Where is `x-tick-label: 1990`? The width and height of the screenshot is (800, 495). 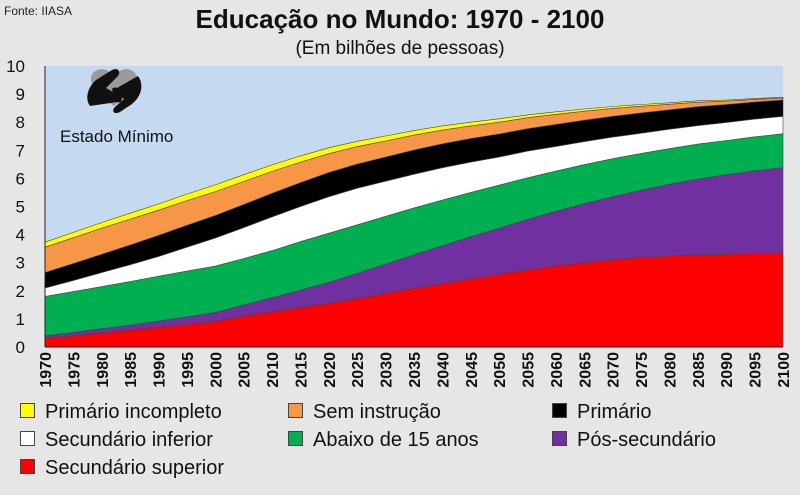
x-tick-label: 1990 is located at coordinates (160, 370).